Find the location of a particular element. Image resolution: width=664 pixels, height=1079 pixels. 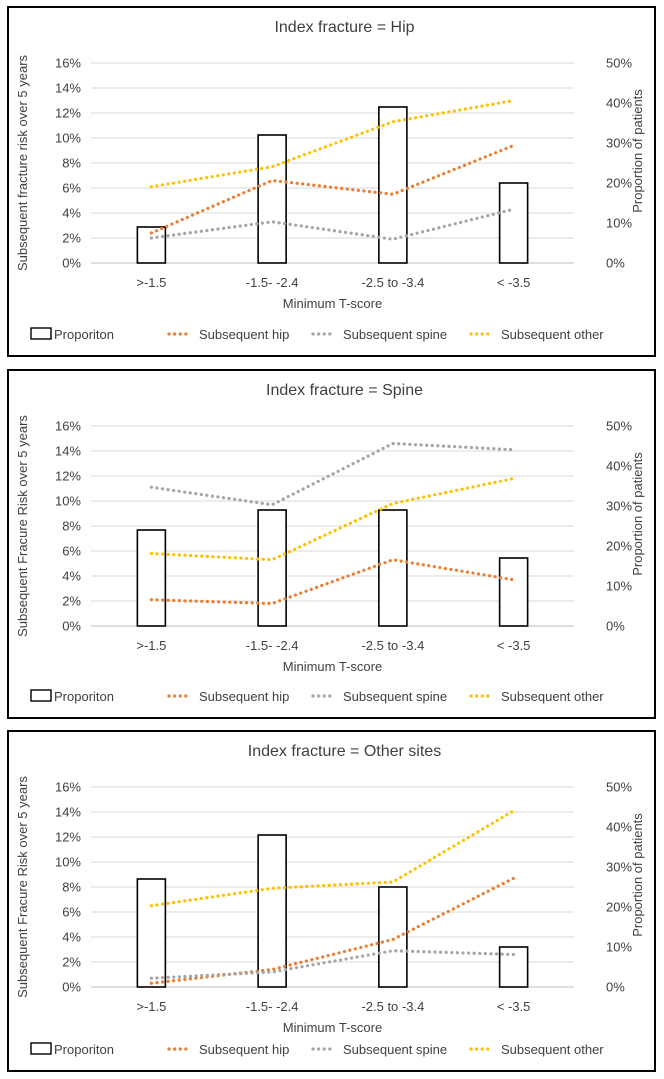

chart-title: Index fracture = Spine is located at coordinates (344, 390).